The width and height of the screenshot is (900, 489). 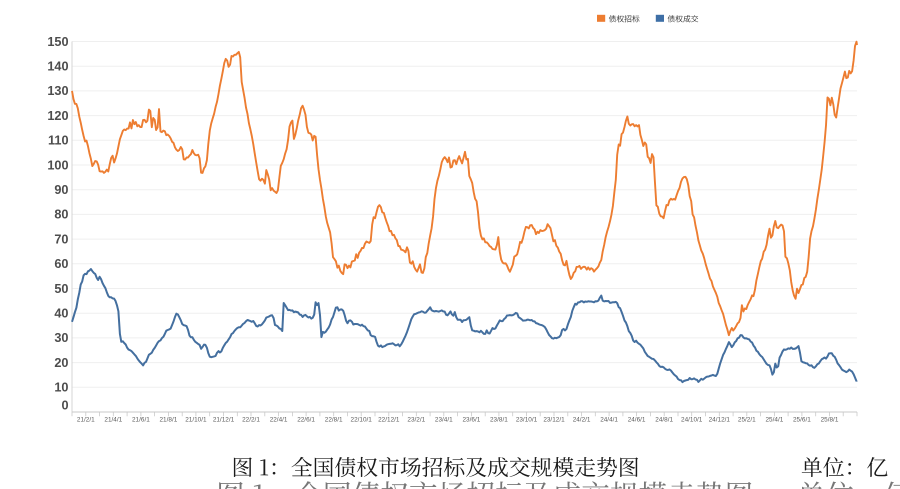 What do you see at coordinates (499, 420) in the screenshot?
I see `svg-text: 23/8/1` at bounding box center [499, 420].